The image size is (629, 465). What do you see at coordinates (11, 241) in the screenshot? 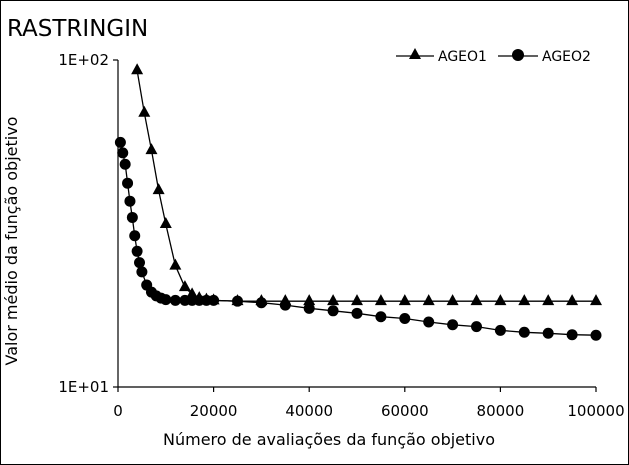
I see `y-axis-label: Valor médio da função objetivo` at bounding box center [11, 241].